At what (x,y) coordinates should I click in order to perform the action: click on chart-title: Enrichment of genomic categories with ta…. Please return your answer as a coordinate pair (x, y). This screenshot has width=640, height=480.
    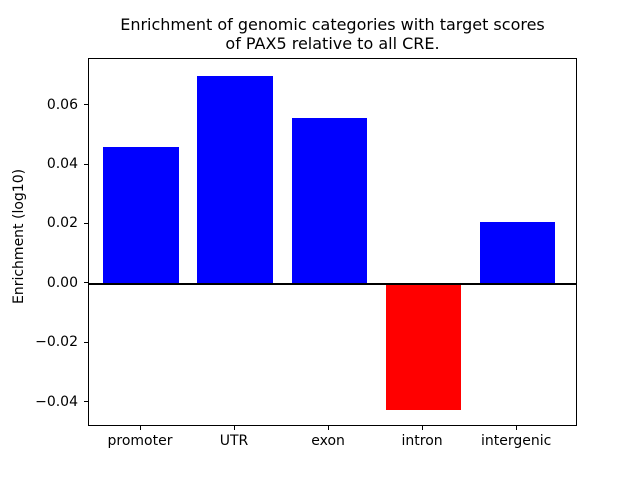
    Looking at the image, I should click on (332, 34).